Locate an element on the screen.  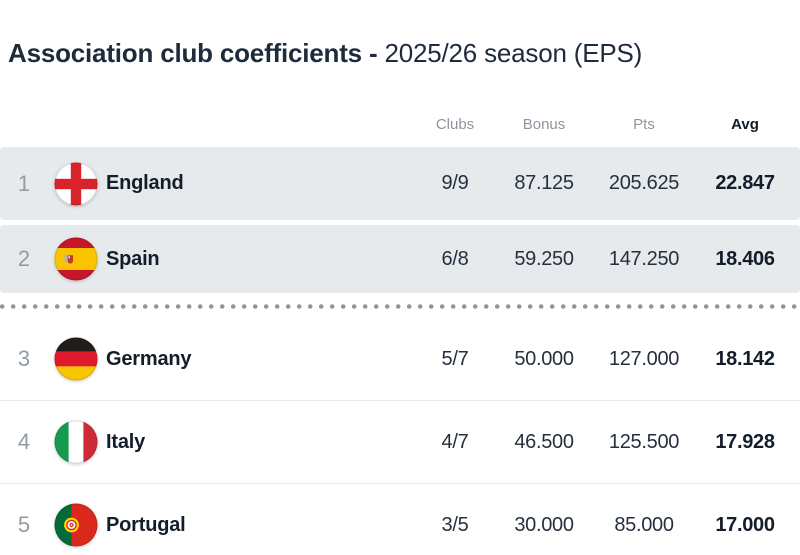
rank-number: 1 is located at coordinates (24, 183).